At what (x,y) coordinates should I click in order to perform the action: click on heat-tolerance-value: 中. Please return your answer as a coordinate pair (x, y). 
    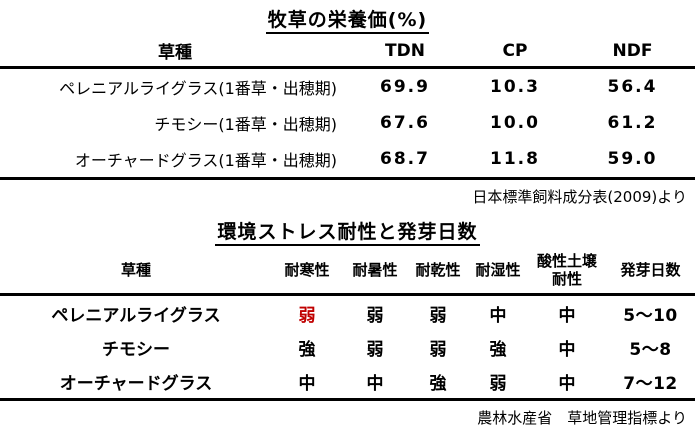
    Looking at the image, I should click on (375, 383).